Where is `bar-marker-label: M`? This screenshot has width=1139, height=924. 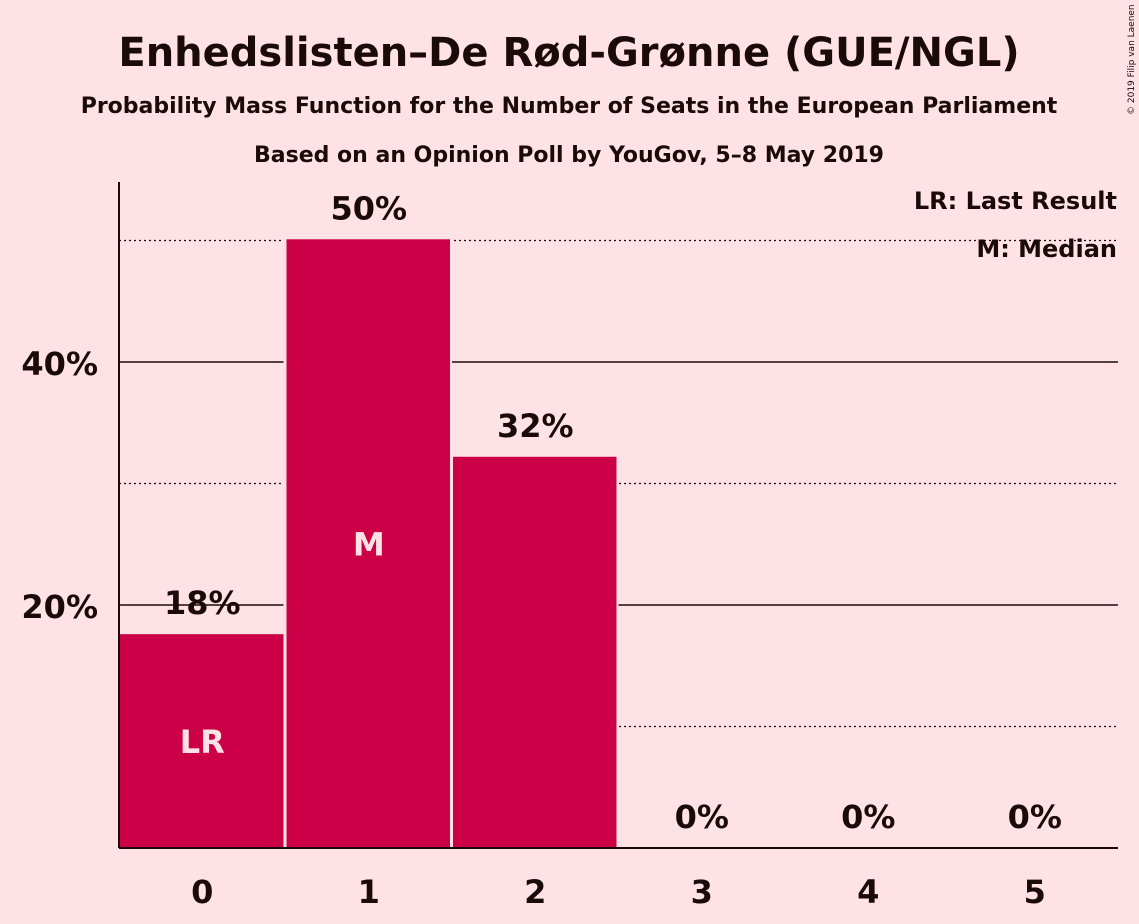
bar-marker-label: M is located at coordinates (369, 545).